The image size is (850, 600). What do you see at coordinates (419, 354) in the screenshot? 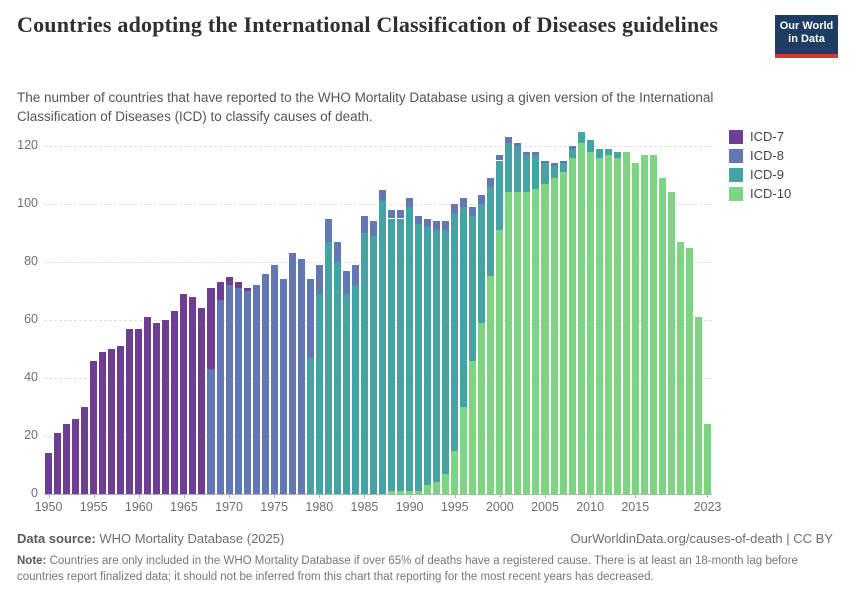
I see `bar-1991` at bounding box center [419, 354].